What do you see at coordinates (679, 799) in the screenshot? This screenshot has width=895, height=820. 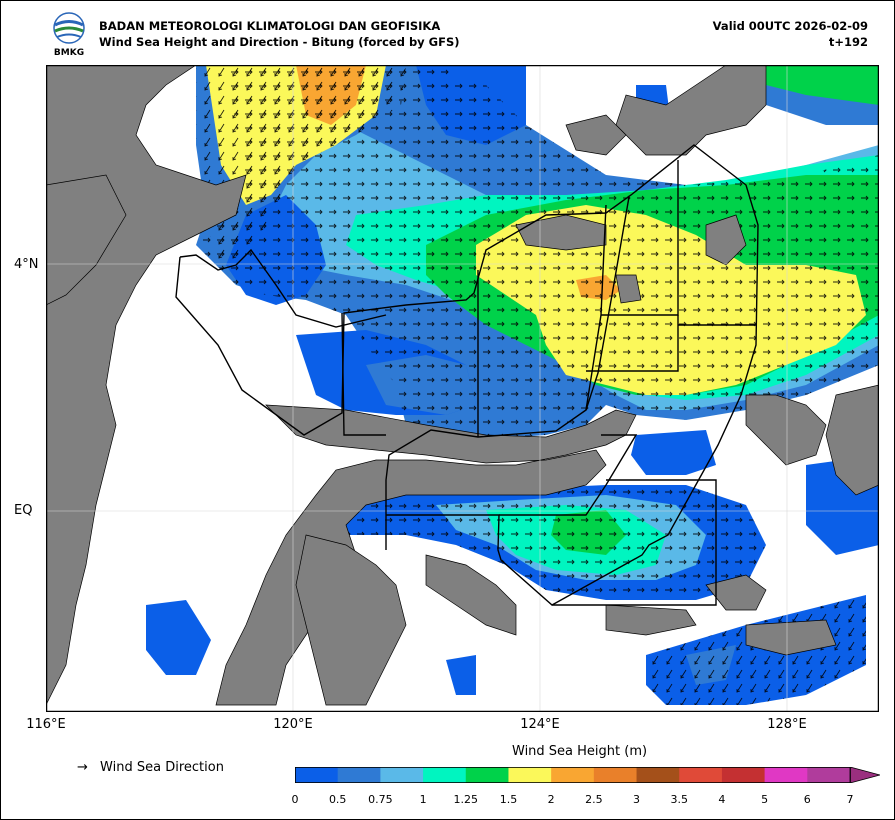 I see `colorbar-tick-label: 3.5` at bounding box center [679, 799].